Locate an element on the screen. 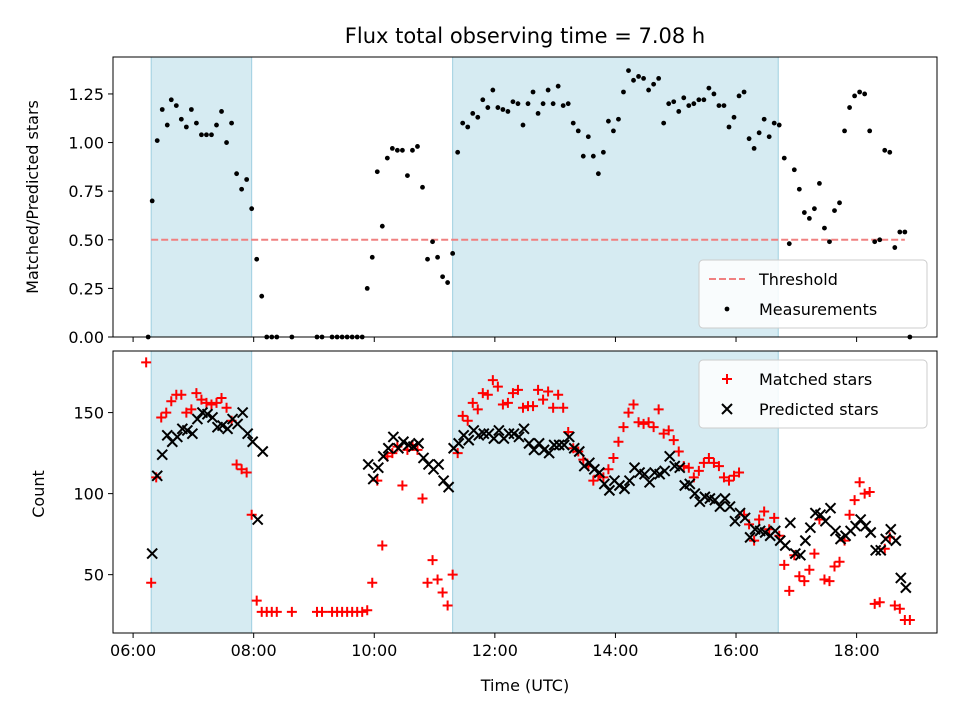  top-y-tick-label-4: 1.00 is located at coordinates (86, 143).